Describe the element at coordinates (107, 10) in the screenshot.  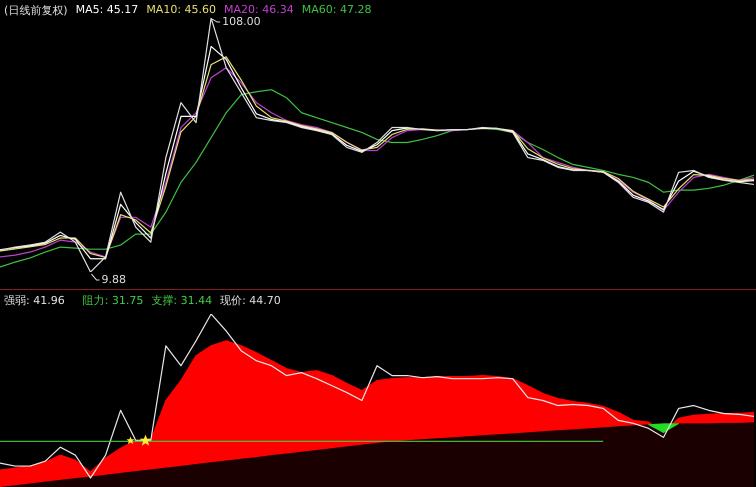
I see `text: MA5: 45.17` at that location.